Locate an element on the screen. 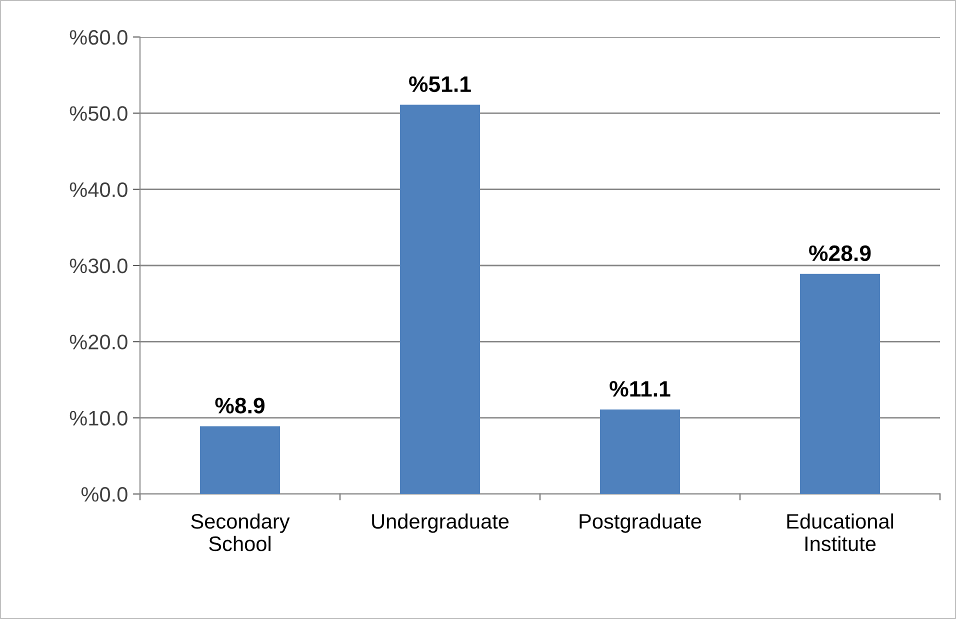  y-tick-label: %40.0 is located at coordinates (99, 190).